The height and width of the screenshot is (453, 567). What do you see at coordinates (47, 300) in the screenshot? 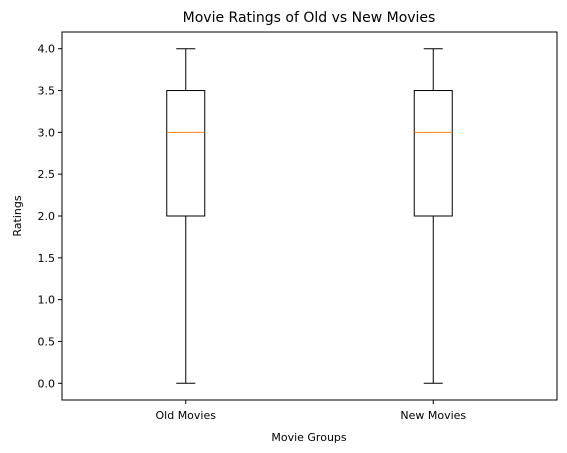
I see `y-tick-label: 1.0` at bounding box center [47, 300].